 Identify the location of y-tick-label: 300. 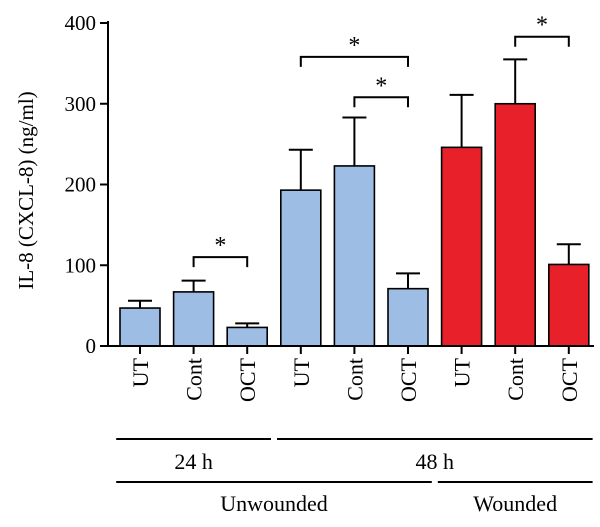
(81, 104).